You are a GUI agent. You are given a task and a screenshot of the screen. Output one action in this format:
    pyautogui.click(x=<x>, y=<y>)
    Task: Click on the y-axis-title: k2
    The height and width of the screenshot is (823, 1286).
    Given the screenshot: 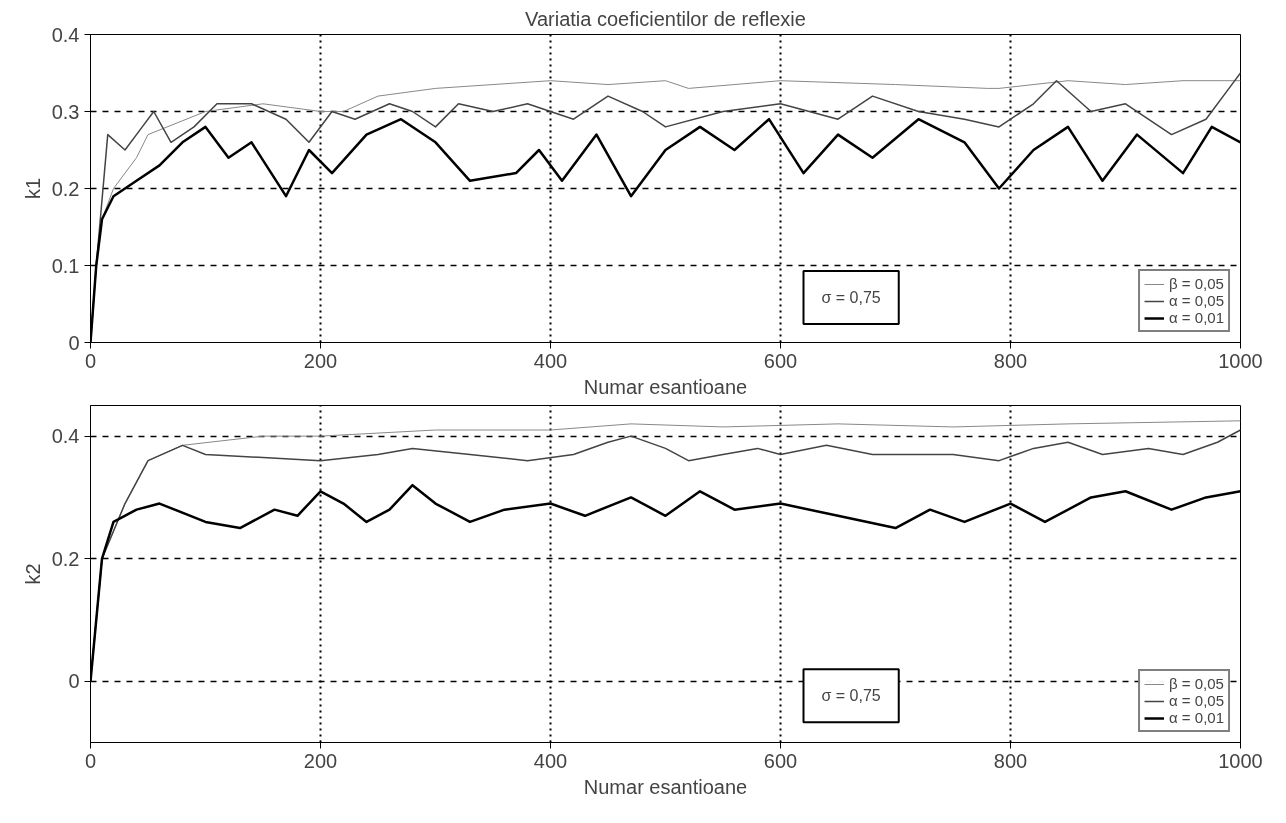 What is the action you would take?
    pyautogui.click(x=32, y=574)
    